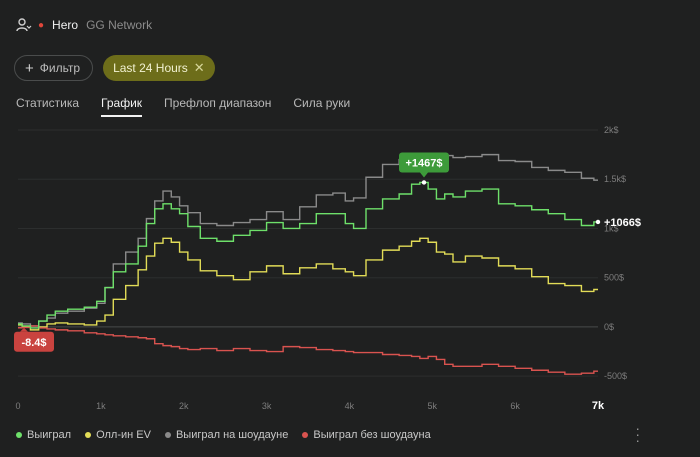  I want to click on legend-item-no-showdown: Выиграл без шоудауна, so click(366, 435).